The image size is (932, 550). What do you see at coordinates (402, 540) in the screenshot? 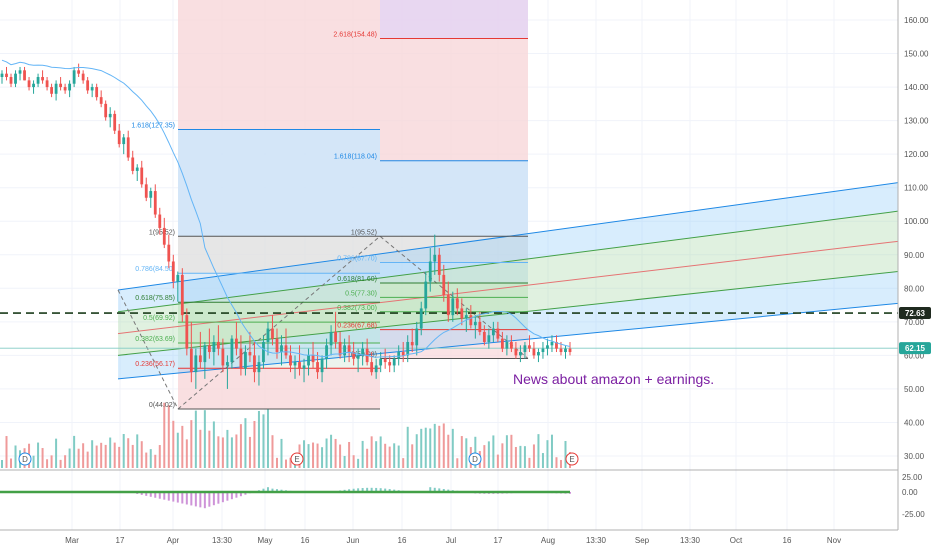
I see `time-tick-label: 16` at bounding box center [402, 540].